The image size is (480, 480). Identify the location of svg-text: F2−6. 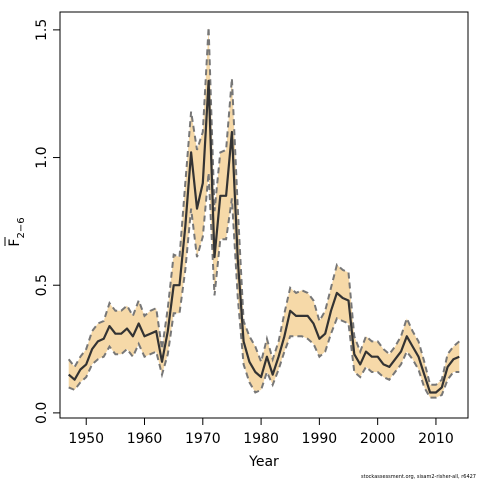
(17, 231).